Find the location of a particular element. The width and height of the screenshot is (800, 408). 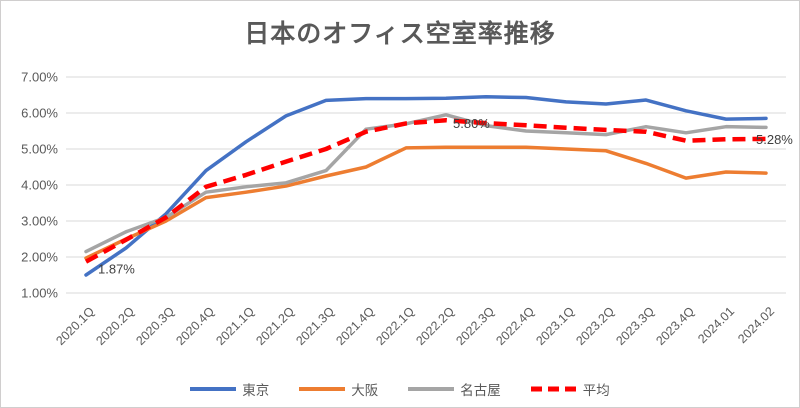

legend-item-average: 平均 is located at coordinates (570, 389).